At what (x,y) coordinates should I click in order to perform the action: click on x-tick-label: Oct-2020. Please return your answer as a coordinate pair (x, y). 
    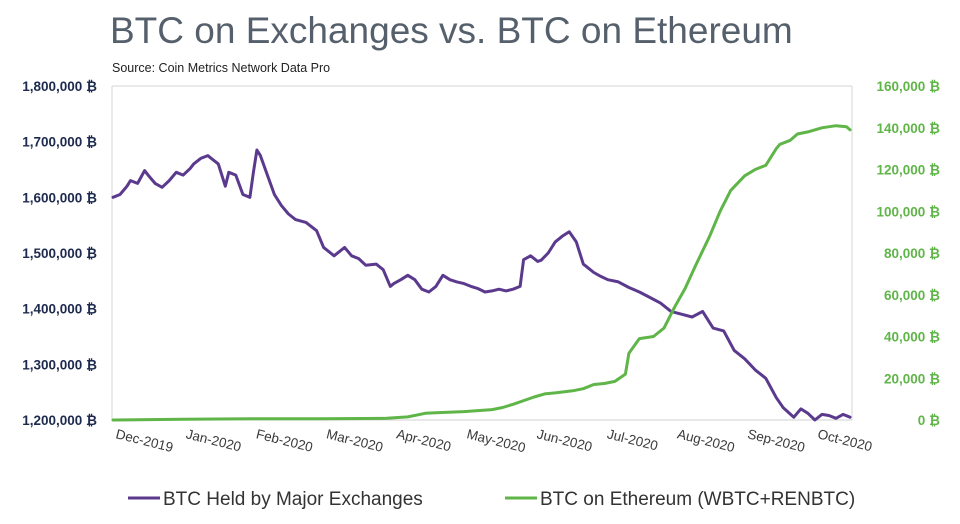
    Looking at the image, I should click on (845, 440).